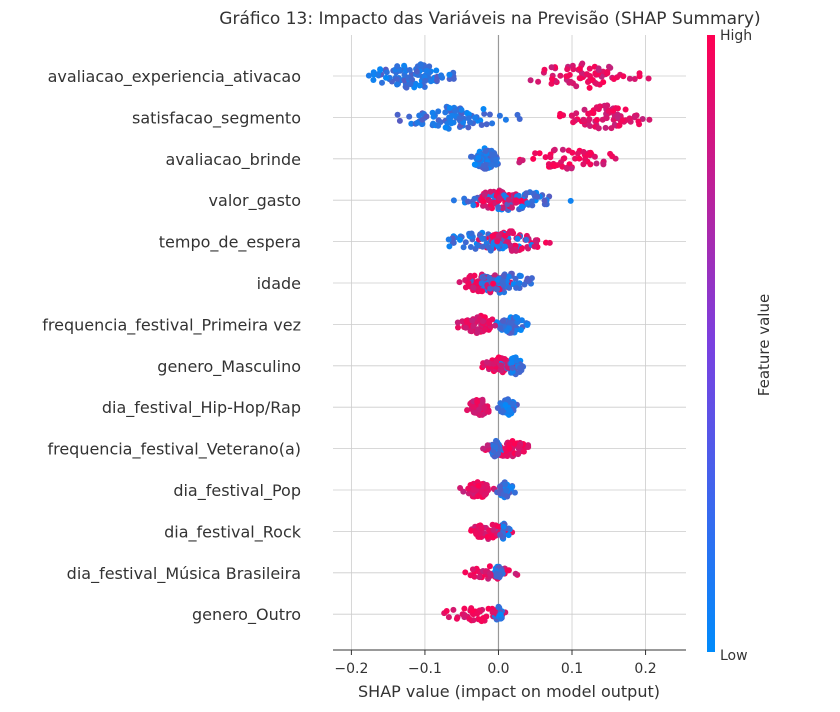 The width and height of the screenshot is (840, 712). Describe the element at coordinates (711, 343) in the screenshot. I see `colorbar` at that location.